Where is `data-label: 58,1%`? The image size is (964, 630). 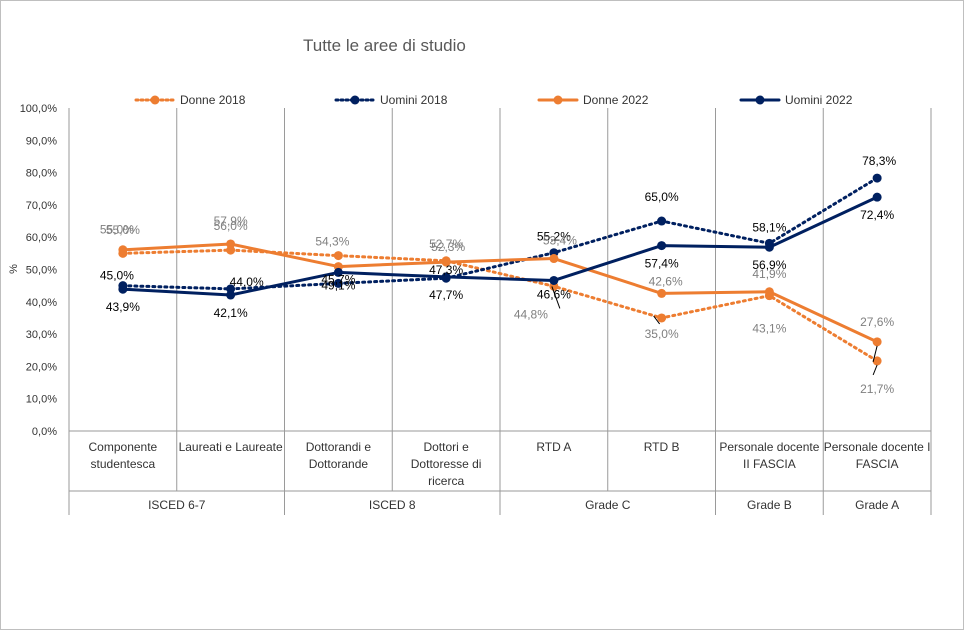 data-label: 58,1% is located at coordinates (769, 227).